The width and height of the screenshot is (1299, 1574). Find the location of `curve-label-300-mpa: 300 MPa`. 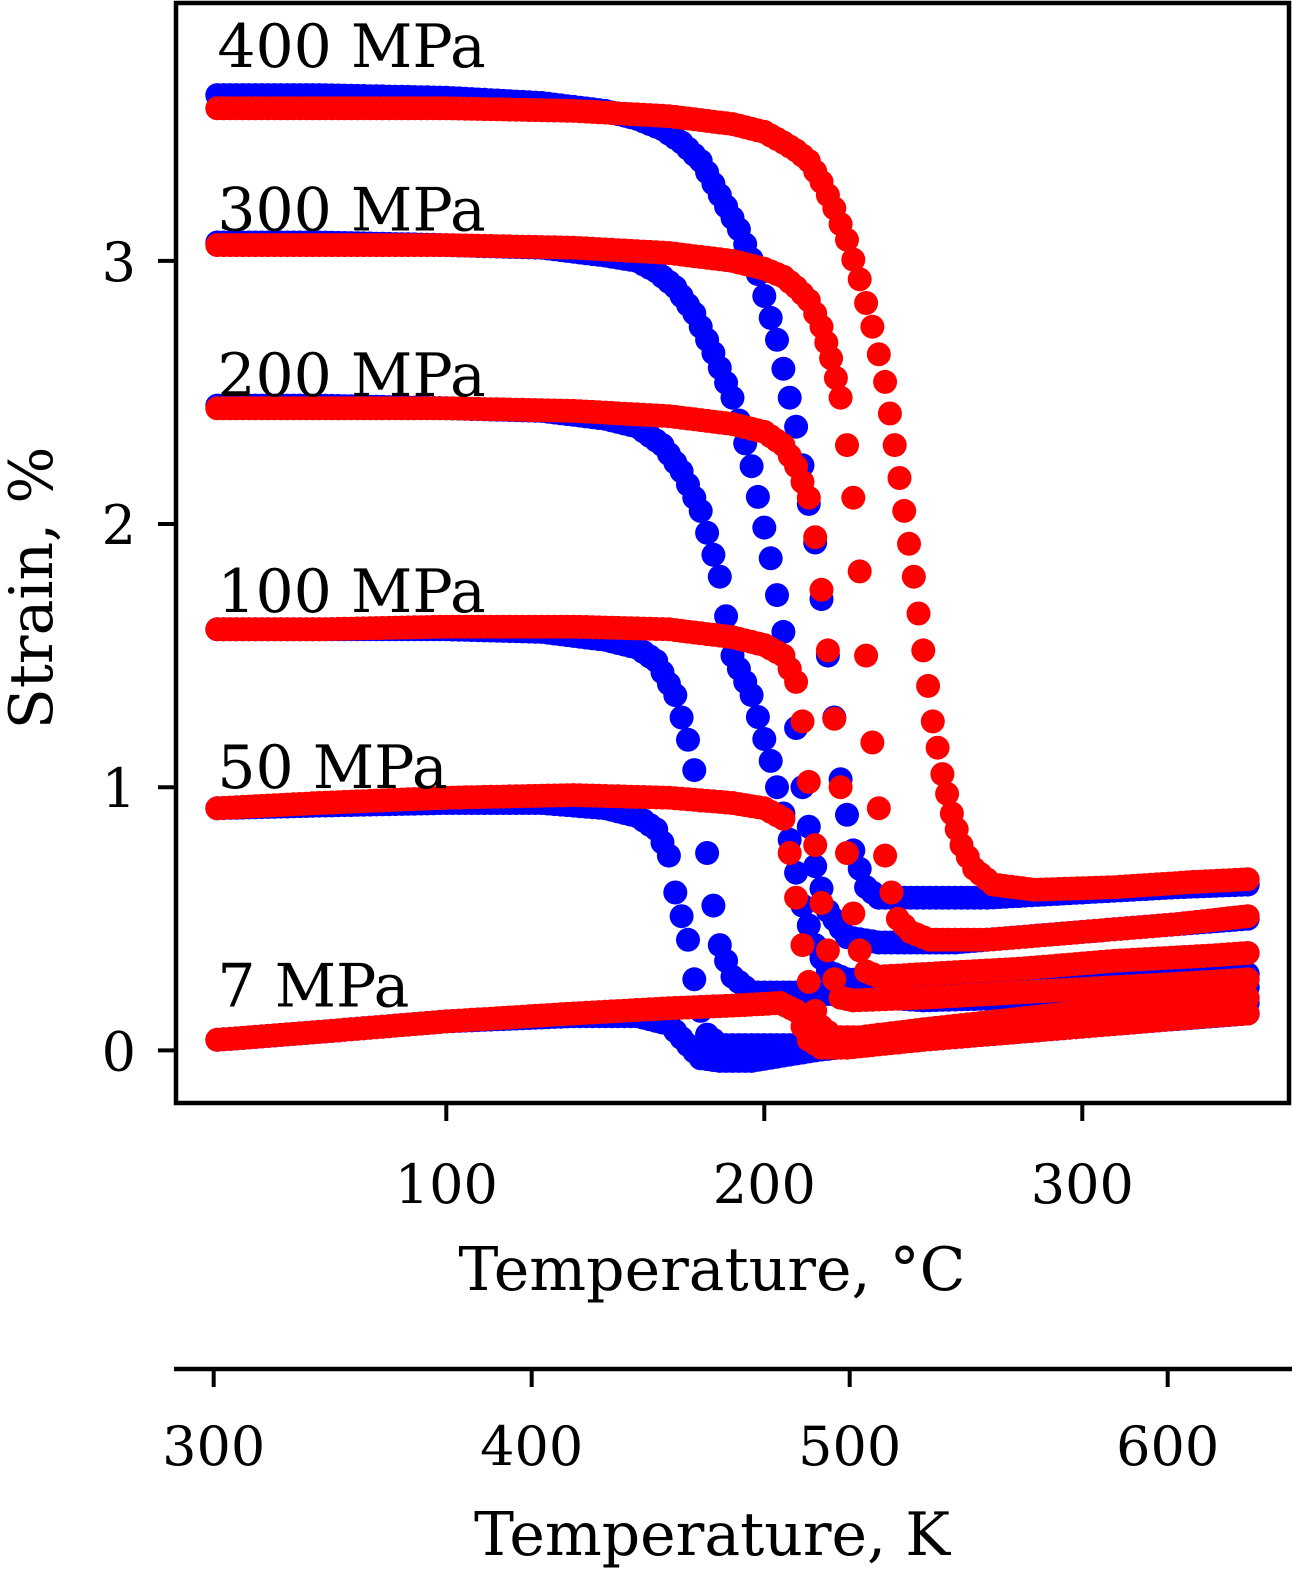

curve-label-300-mpa: 300 MPa is located at coordinates (351, 210).